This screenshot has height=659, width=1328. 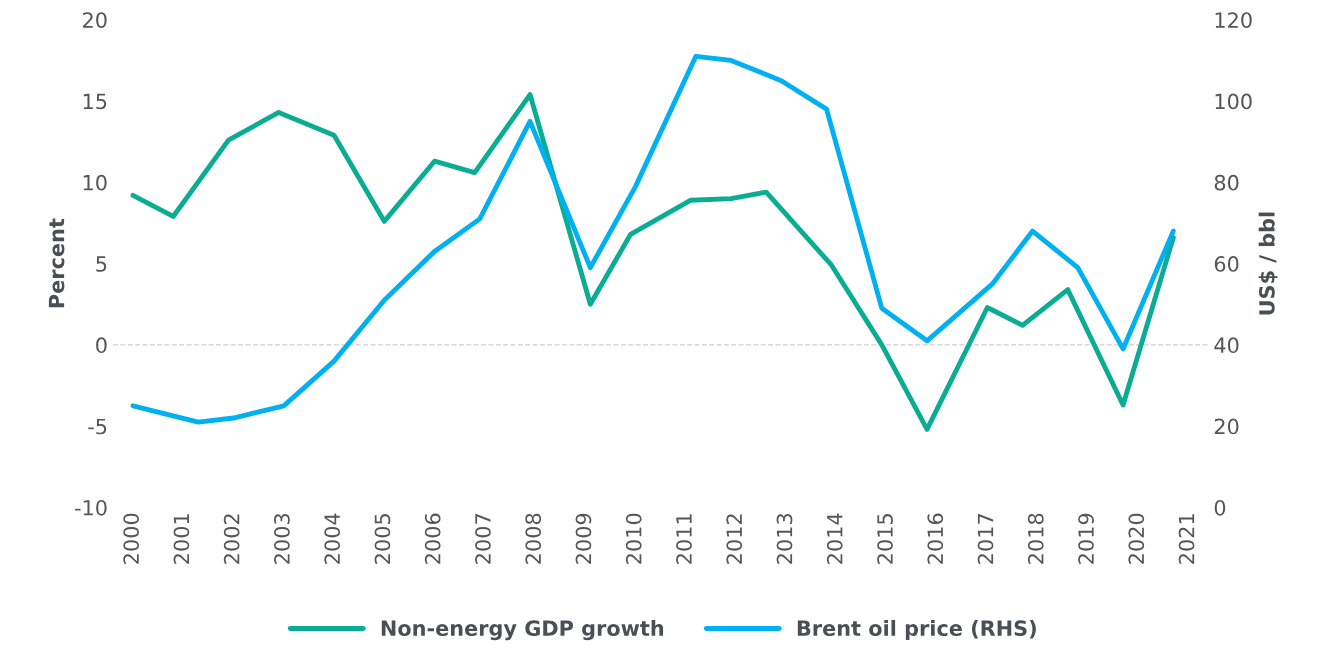 What do you see at coordinates (1035, 538) in the screenshot?
I see `x-tick-label: 2018` at bounding box center [1035, 538].